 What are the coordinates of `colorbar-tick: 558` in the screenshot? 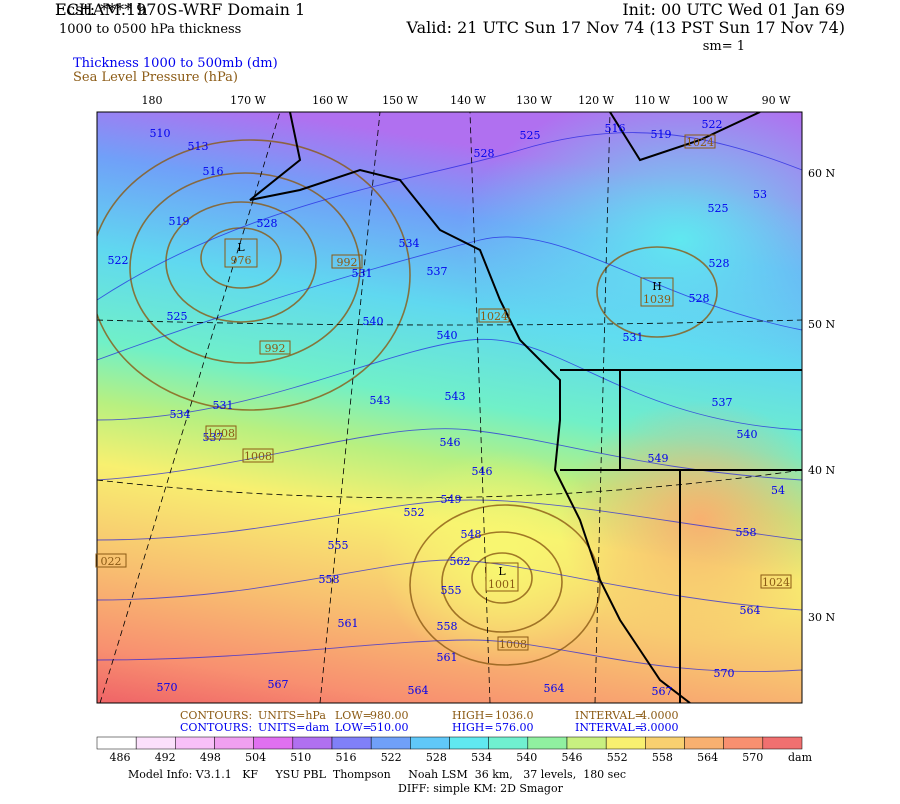 It's located at (662, 757).